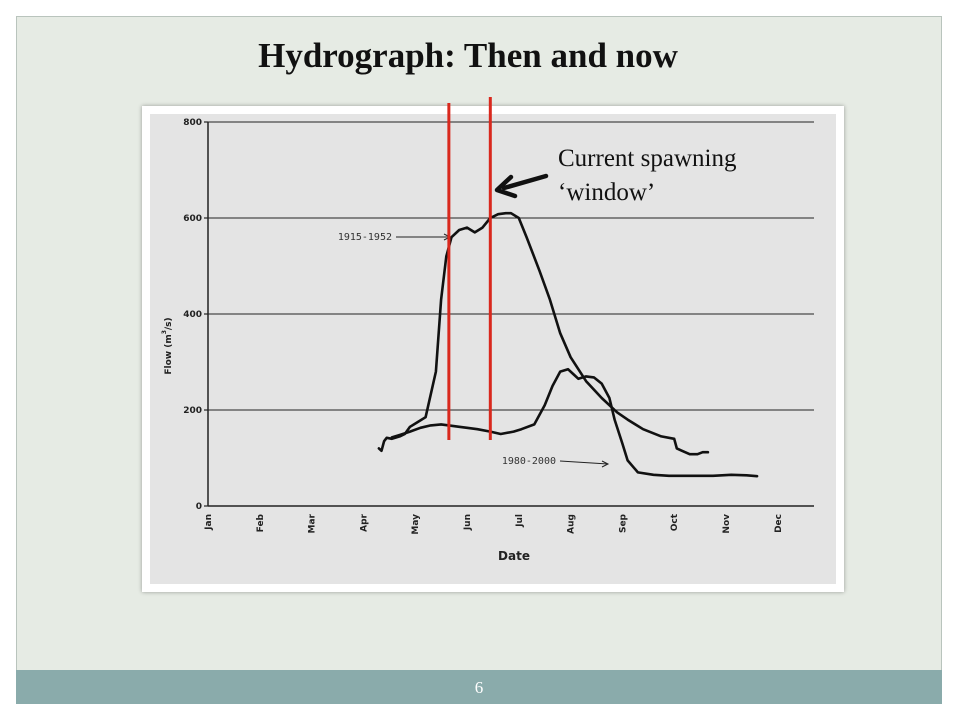 The image size is (960, 720). Describe the element at coordinates (313, 523) in the screenshot. I see `x-tick-label: Mar` at that location.